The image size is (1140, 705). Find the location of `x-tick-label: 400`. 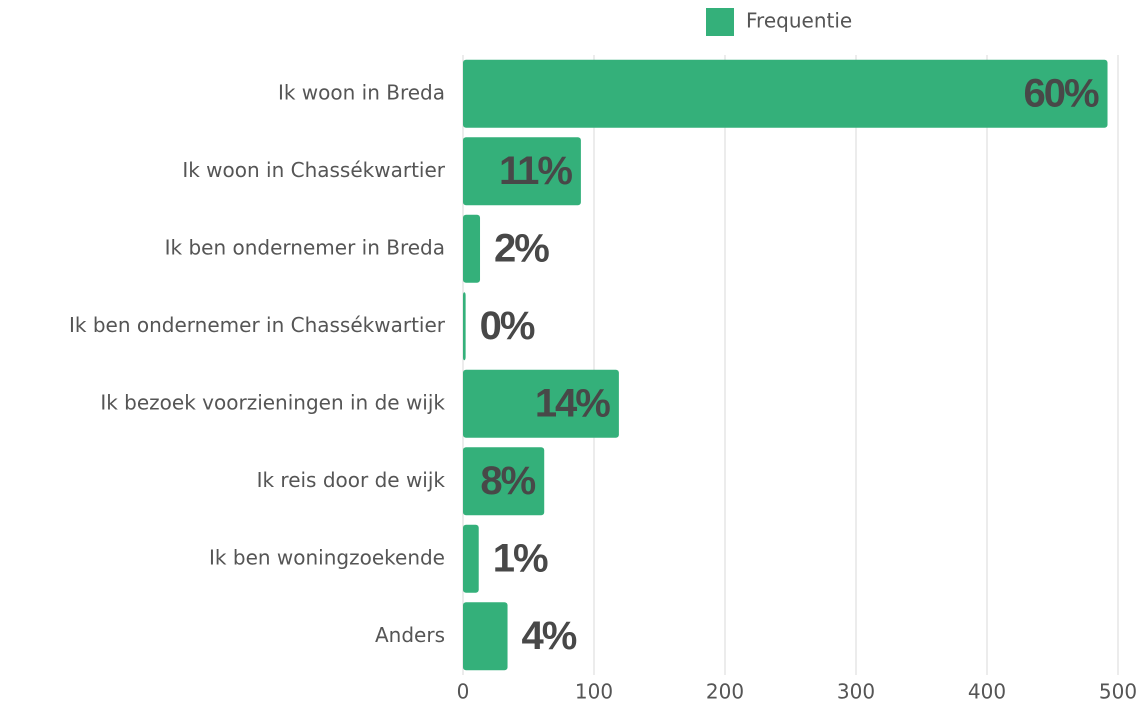

x-tick-label: 400 is located at coordinates (987, 692).